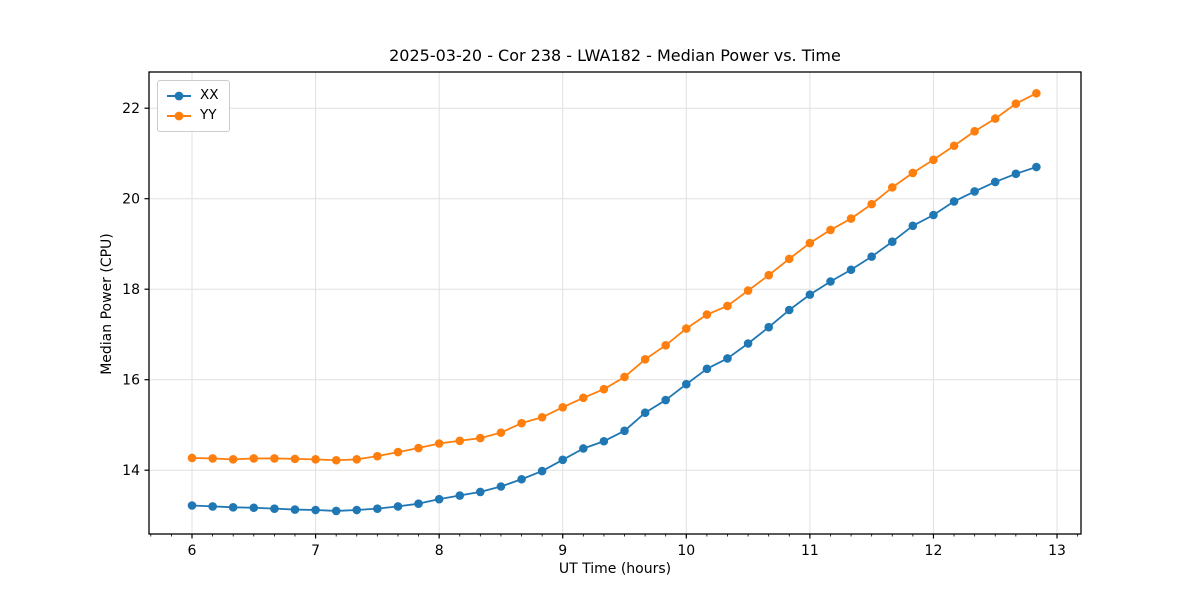 This screenshot has height=600, width=1200. Describe the element at coordinates (192, 551) in the screenshot. I see `x-tick-label: 6` at that location.